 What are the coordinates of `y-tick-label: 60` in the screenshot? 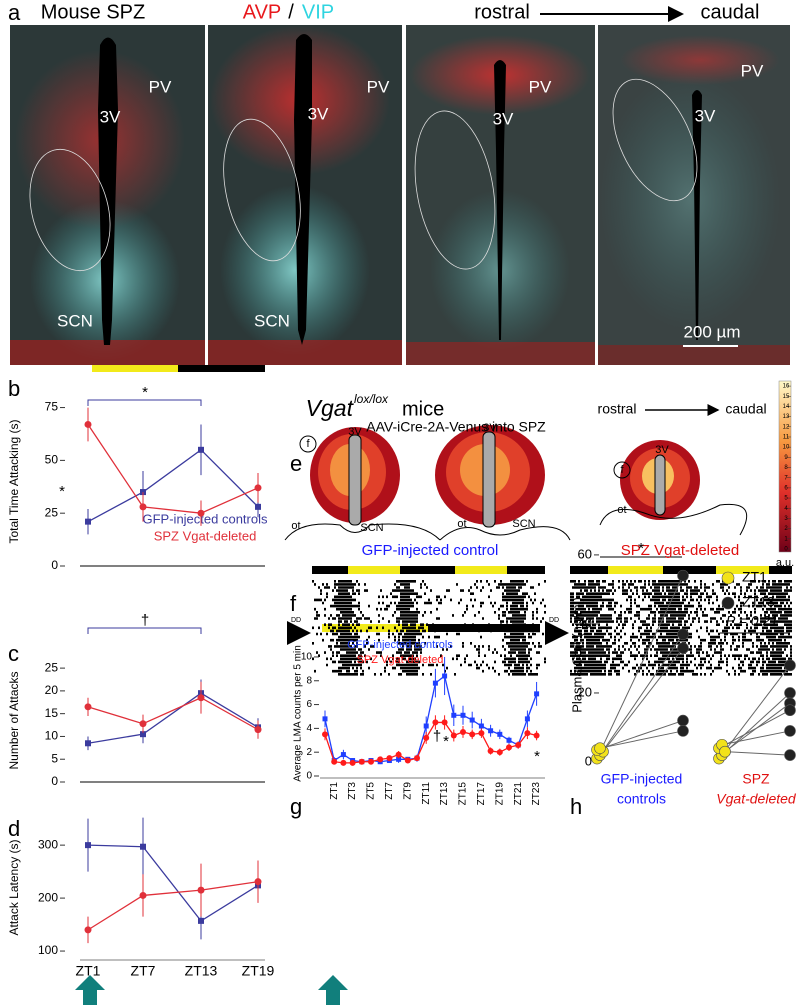 It's located at (585, 553).